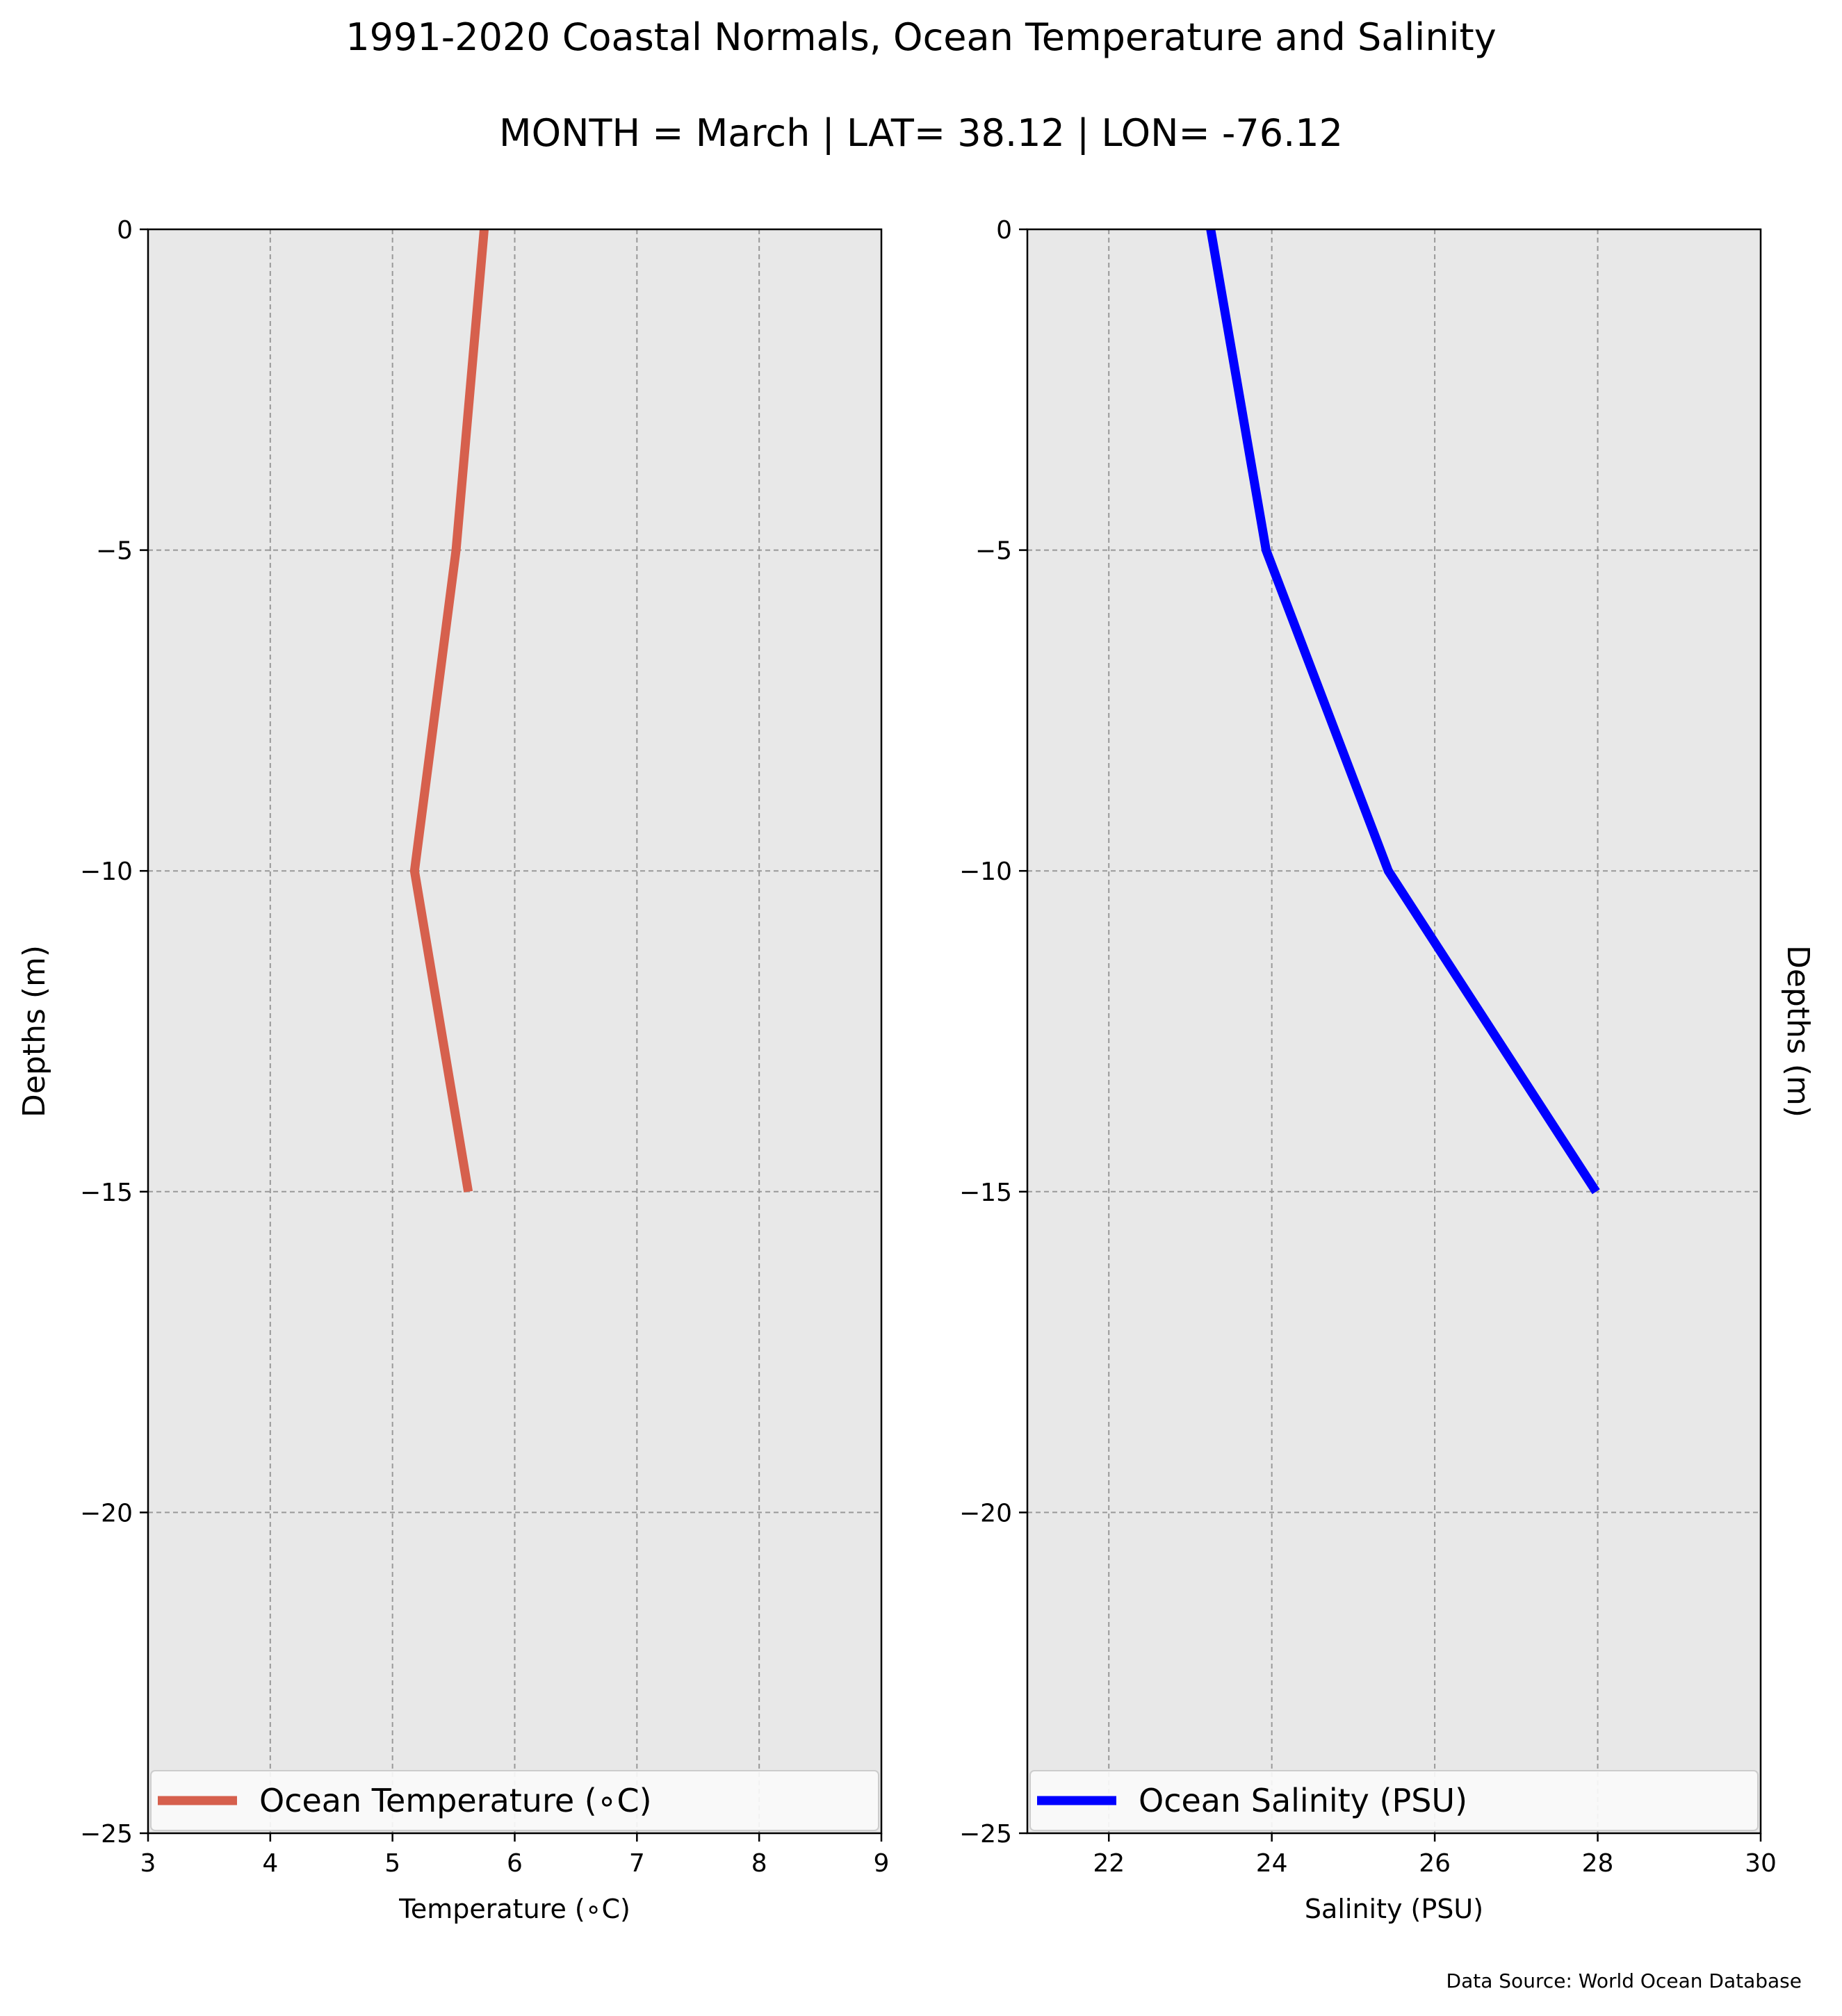 Image resolution: width=1842 pixels, height=2016 pixels. Describe the element at coordinates (515, 1864) in the screenshot. I see `x-tick-label: 6` at that location.